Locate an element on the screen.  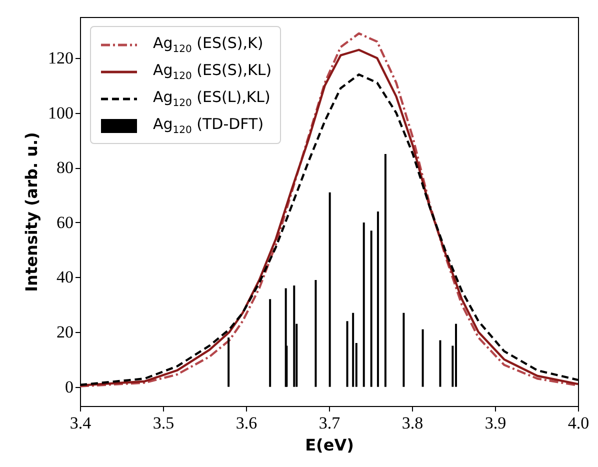
y-tick-label: 100 is located at coordinates (61, 112).